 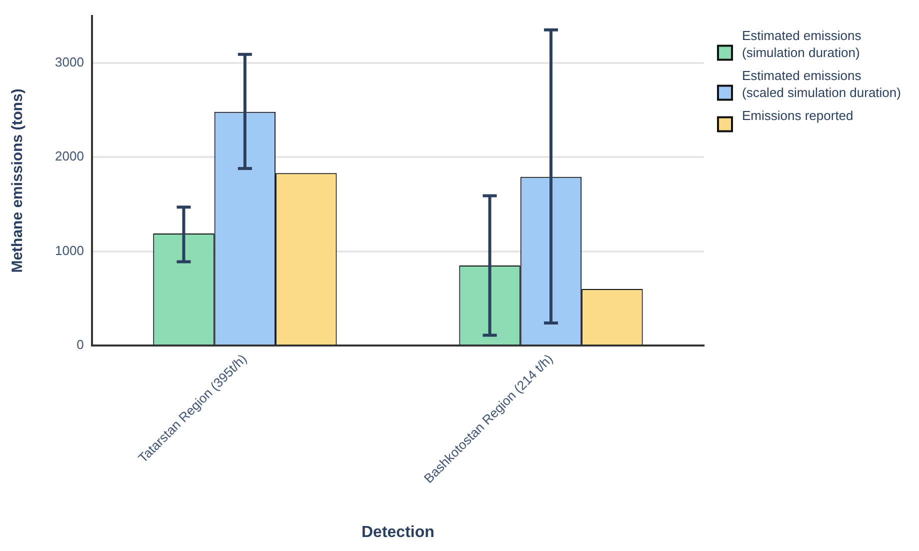 I want to click on y-tick-label: 2000, so click(x=69, y=156).